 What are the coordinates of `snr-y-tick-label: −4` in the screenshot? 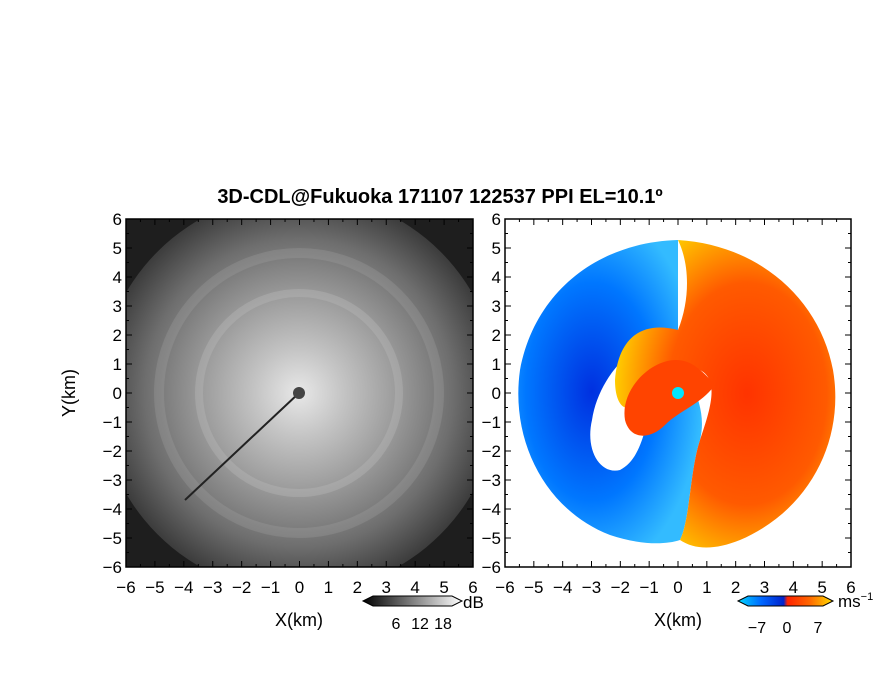 It's located at (112, 509).